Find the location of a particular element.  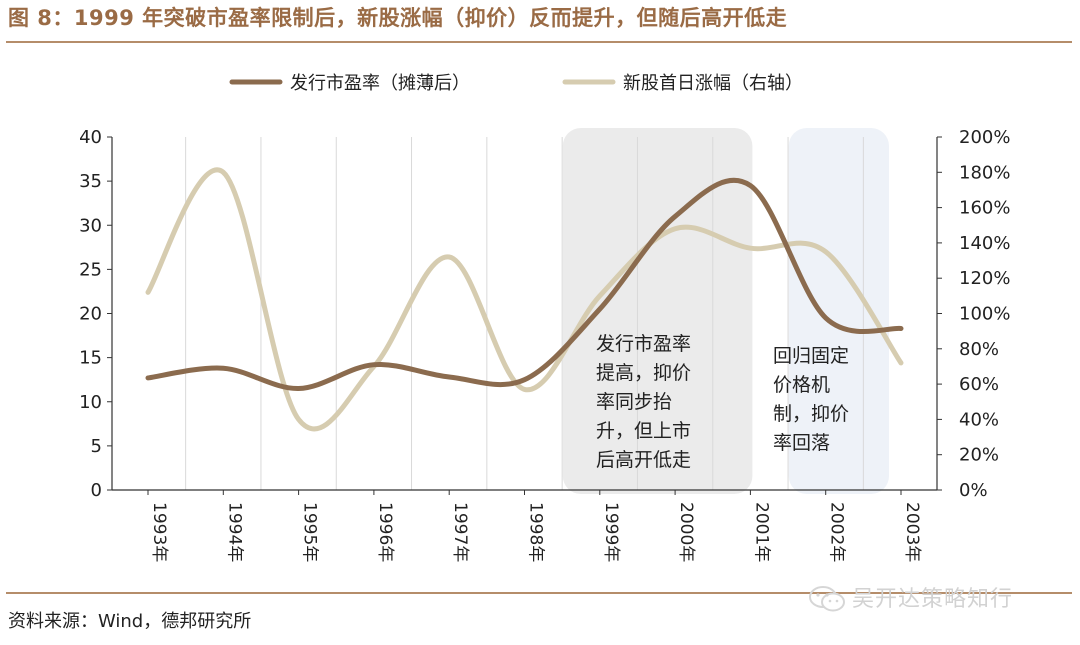

legend-label-first-day-return: 新股首日涨幅（右轴） is located at coordinates (713, 83).